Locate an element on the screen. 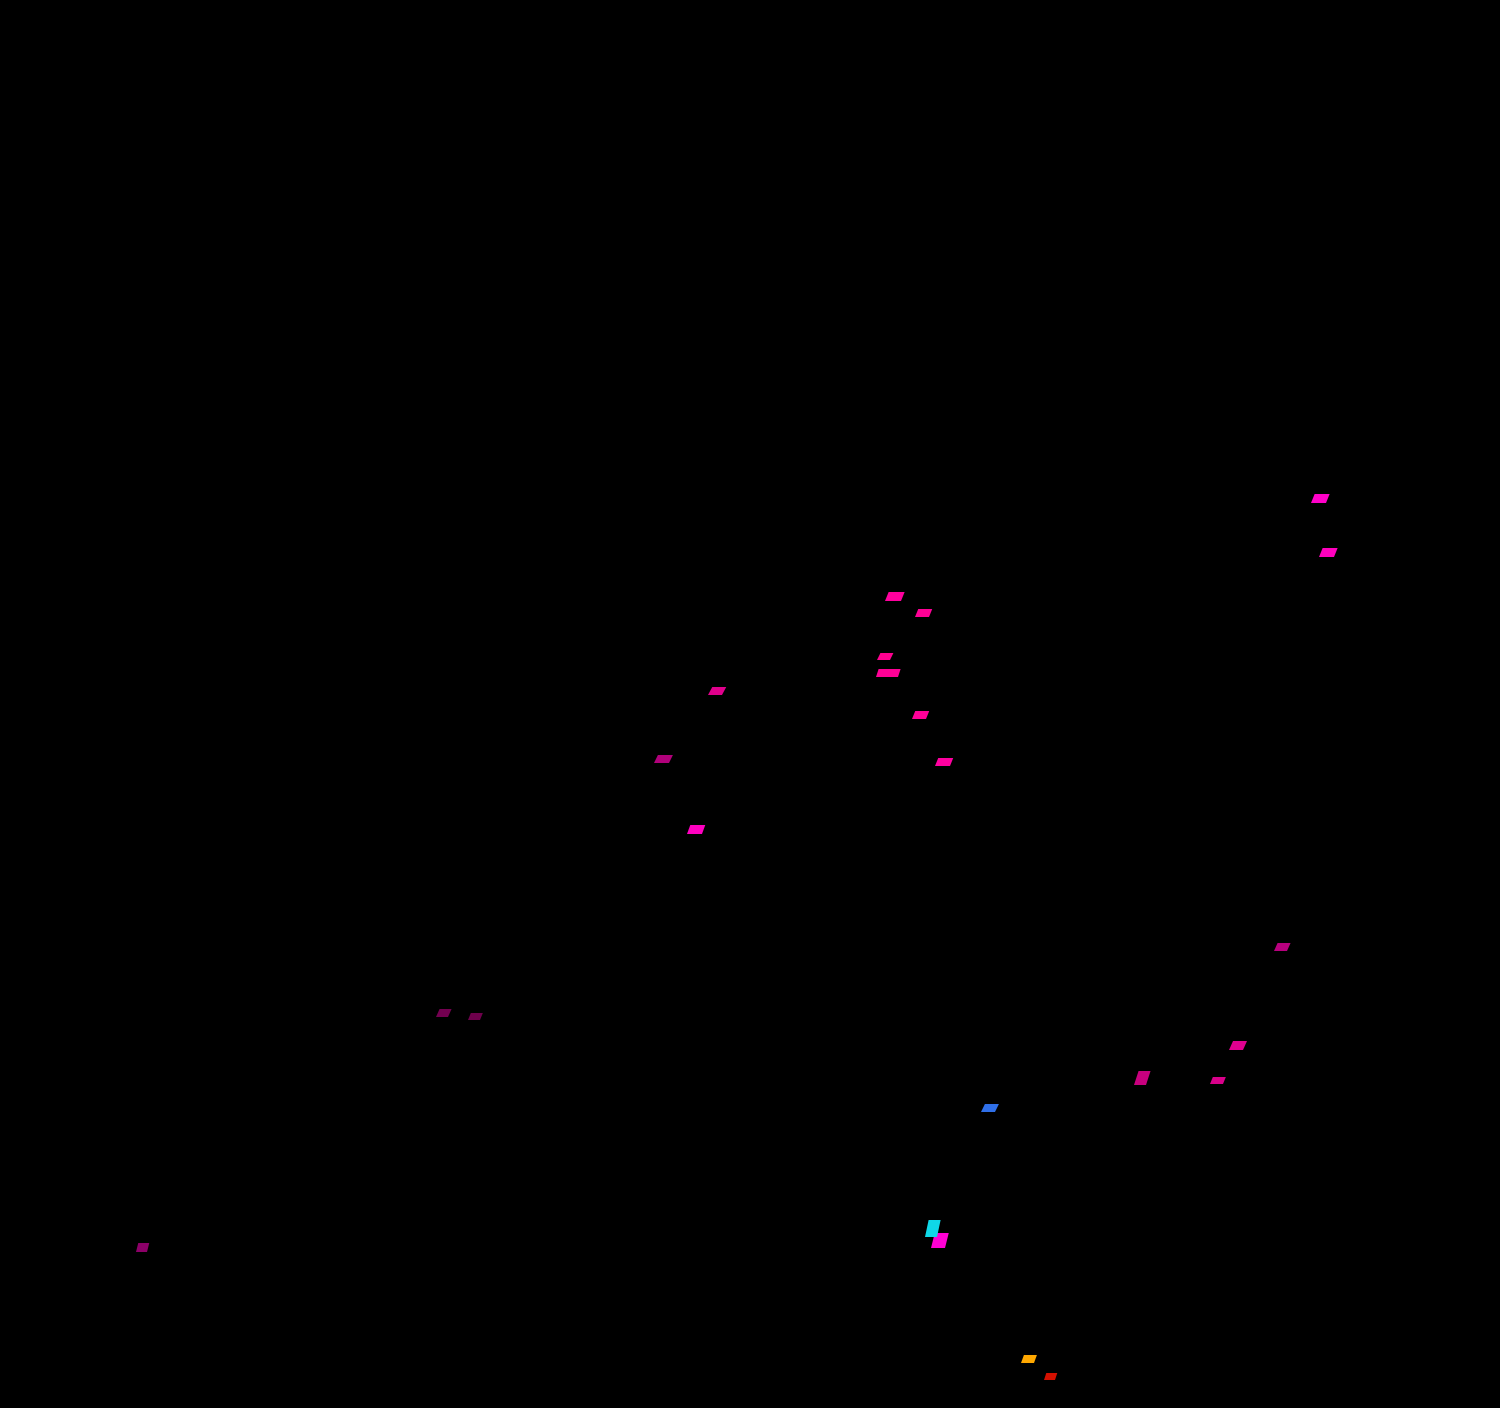  marker-m16 is located at coordinates (444, 1013).